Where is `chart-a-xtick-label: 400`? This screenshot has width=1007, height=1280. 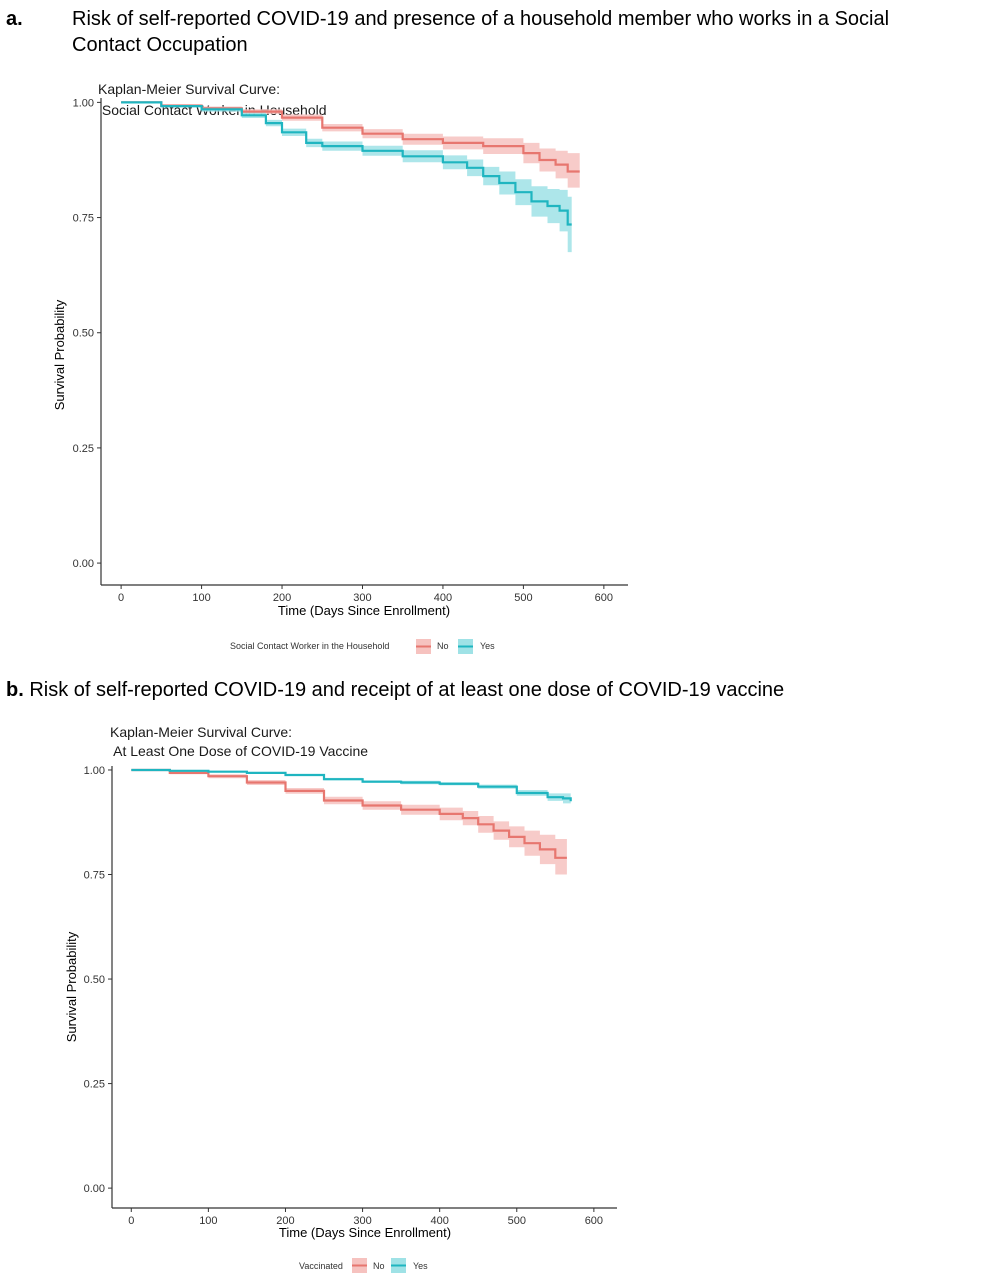
chart-a-xtick-label: 400 is located at coordinates (443, 598).